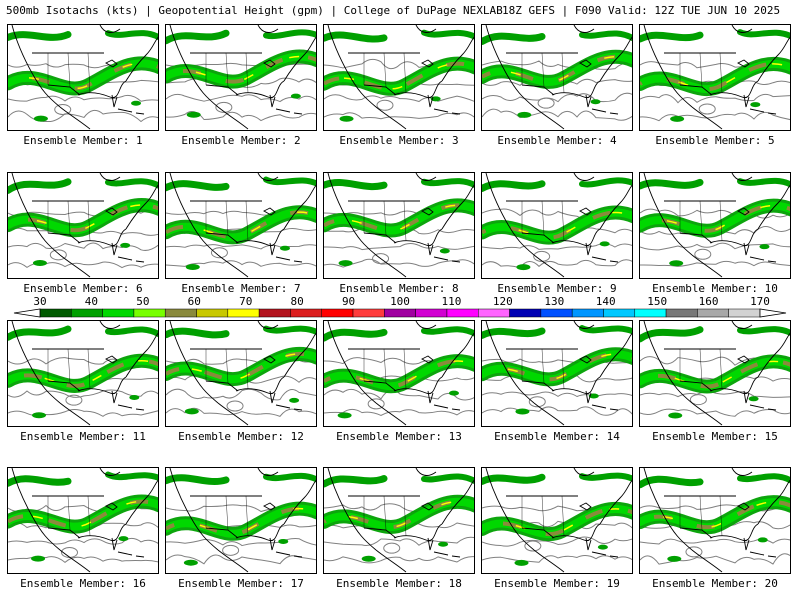 The image size is (800, 600). Describe the element at coordinates (554, 301) in the screenshot. I see `colorbar-tick-label: 130` at that location.